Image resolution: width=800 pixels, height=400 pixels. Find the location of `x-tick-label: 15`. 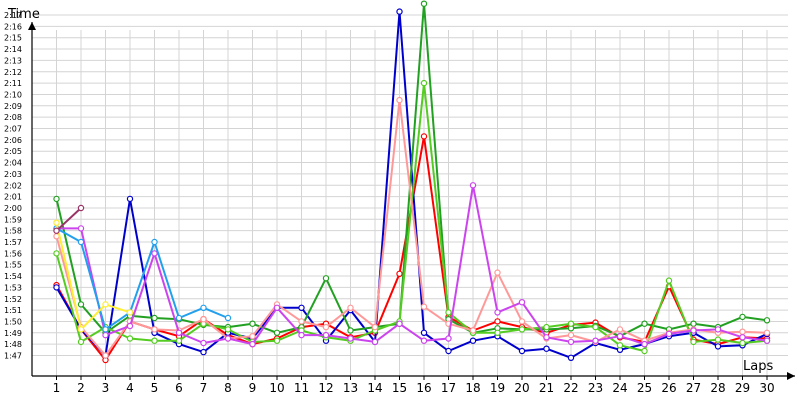

x-tick-label: 15 is located at coordinates (399, 388).